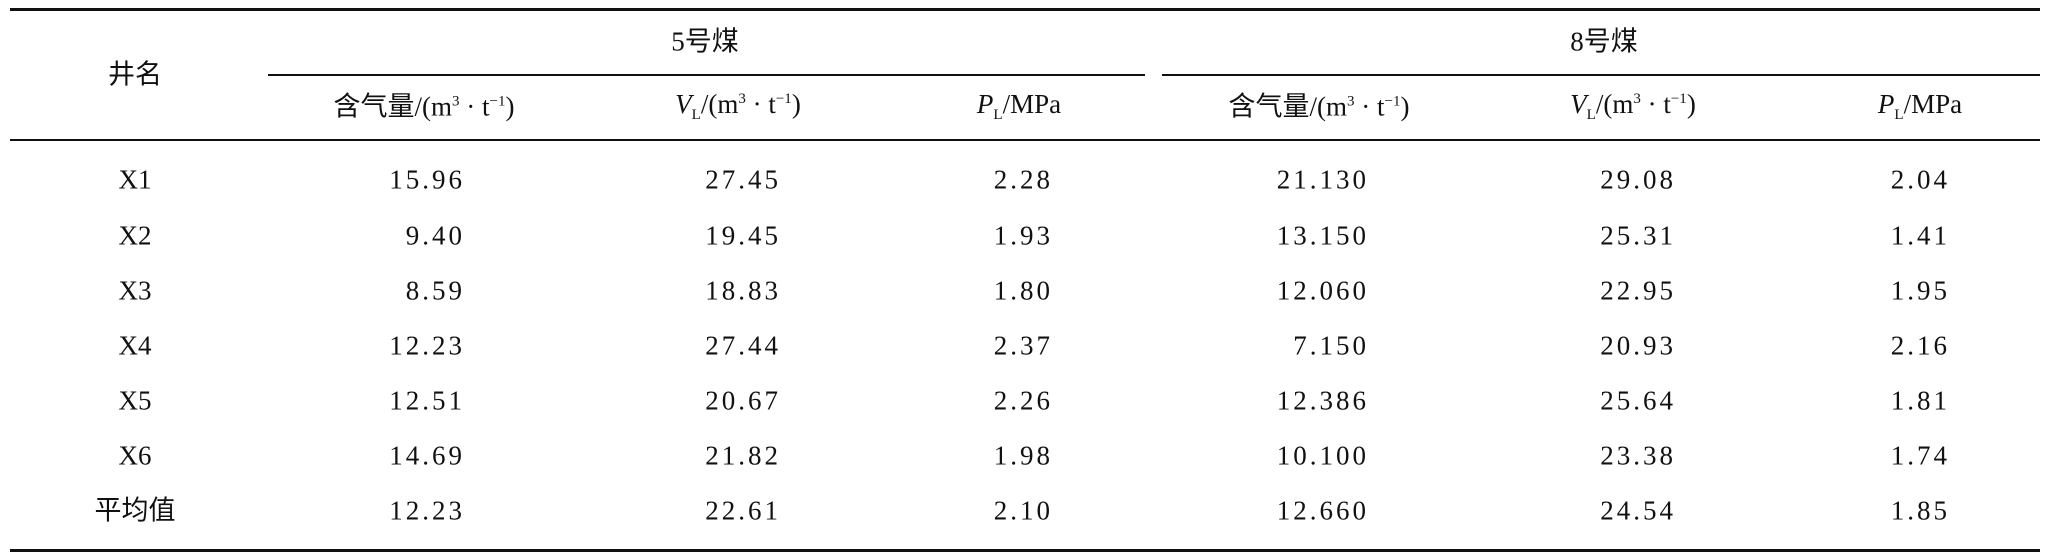  Describe the element at coordinates (1025, 9) in the screenshot. I see `top-rule` at that location.